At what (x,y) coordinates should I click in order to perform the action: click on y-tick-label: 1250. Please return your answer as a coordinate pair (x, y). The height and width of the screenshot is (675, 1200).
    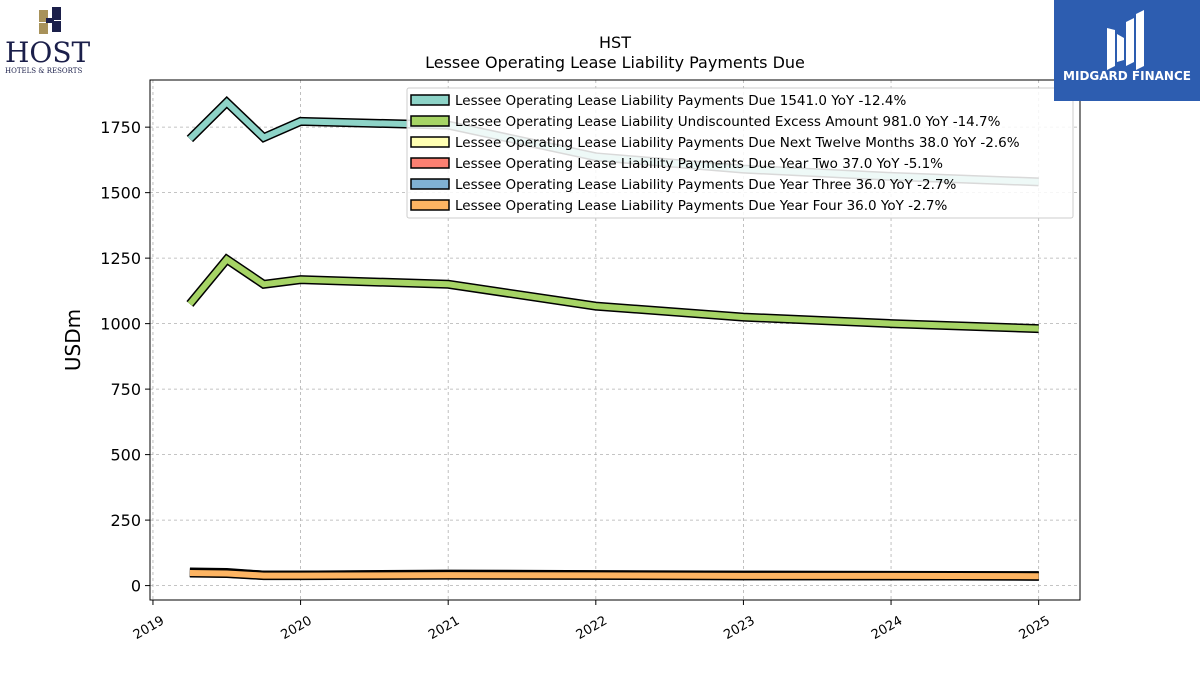
    Looking at the image, I should click on (120, 258).